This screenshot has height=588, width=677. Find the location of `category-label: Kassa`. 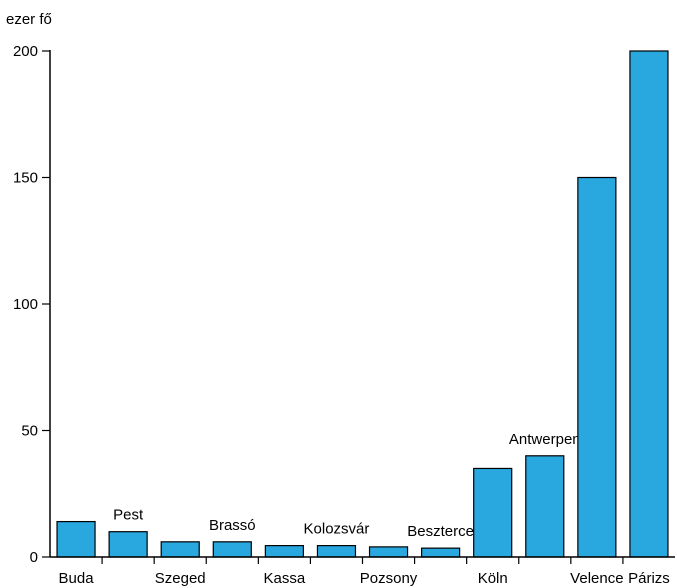

category-label: Kassa is located at coordinates (285, 578).